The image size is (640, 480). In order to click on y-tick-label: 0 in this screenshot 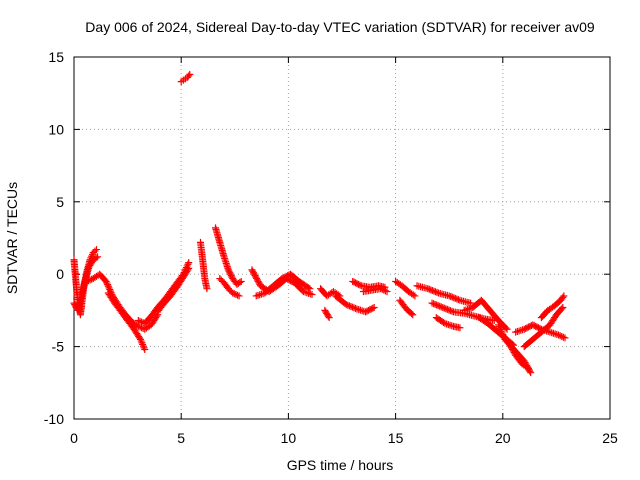, I will do `click(60, 274)`.